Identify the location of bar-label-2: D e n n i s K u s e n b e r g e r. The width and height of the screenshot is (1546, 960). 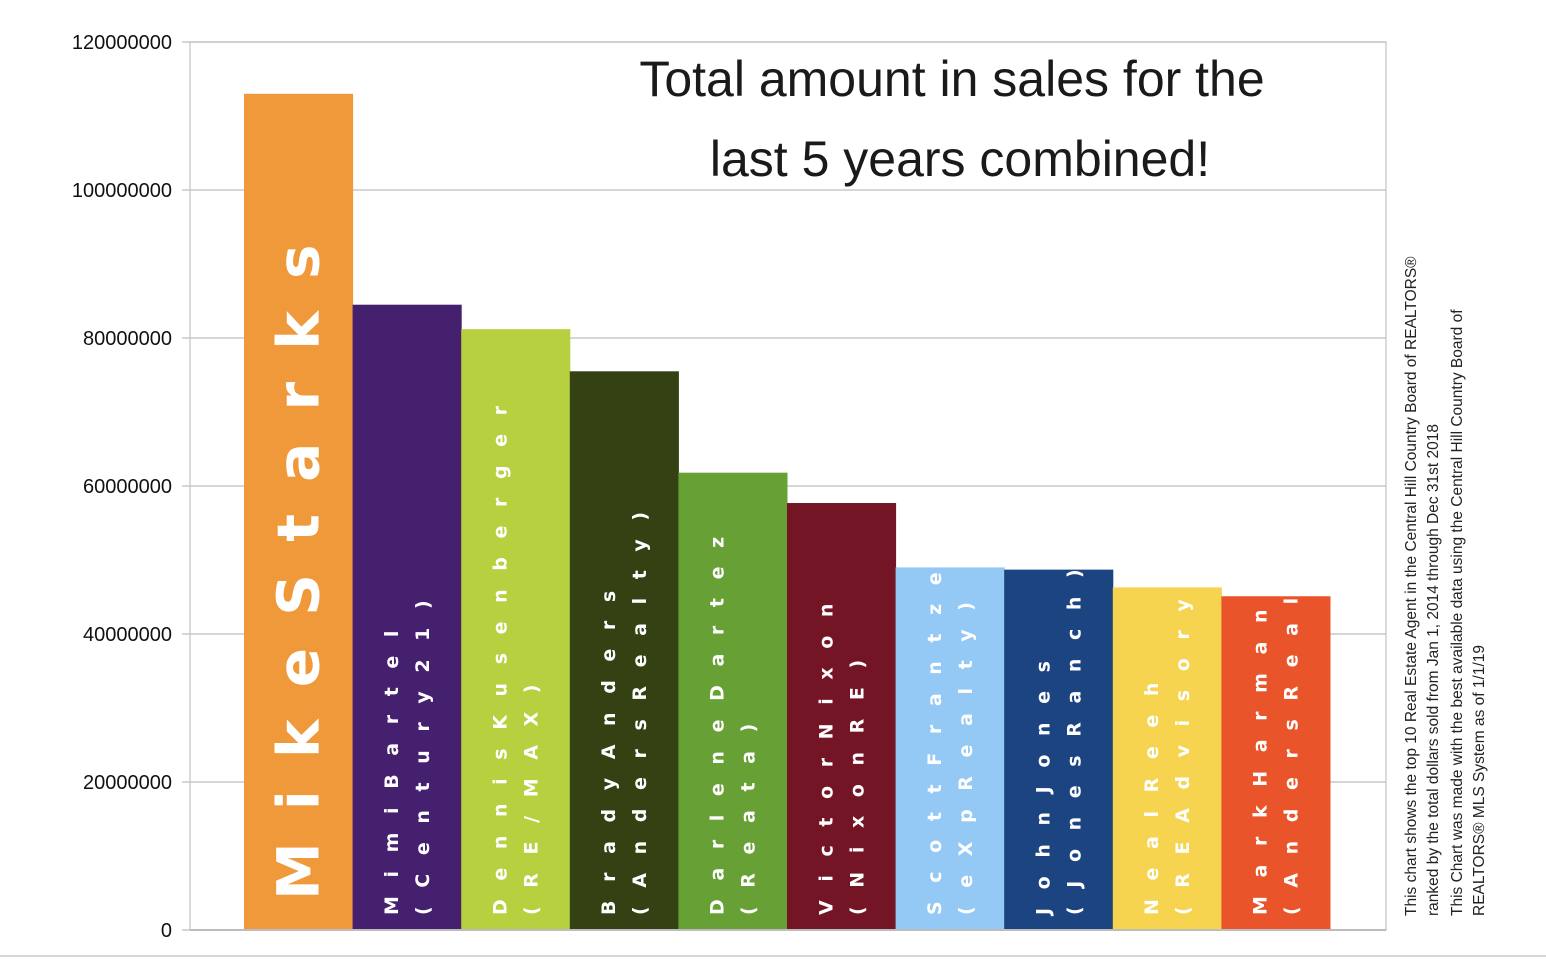
(501, 657).